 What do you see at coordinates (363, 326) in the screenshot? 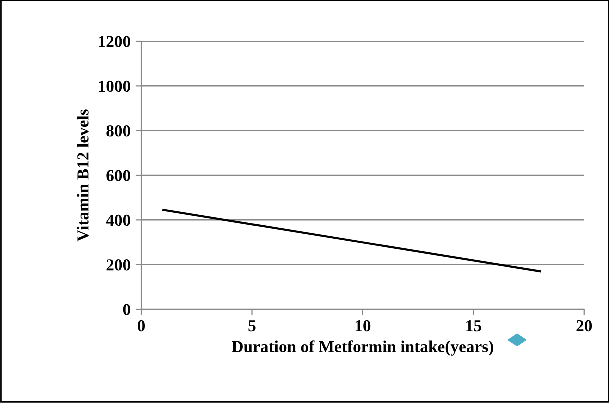
I see `x-tick-label: 10` at bounding box center [363, 326].